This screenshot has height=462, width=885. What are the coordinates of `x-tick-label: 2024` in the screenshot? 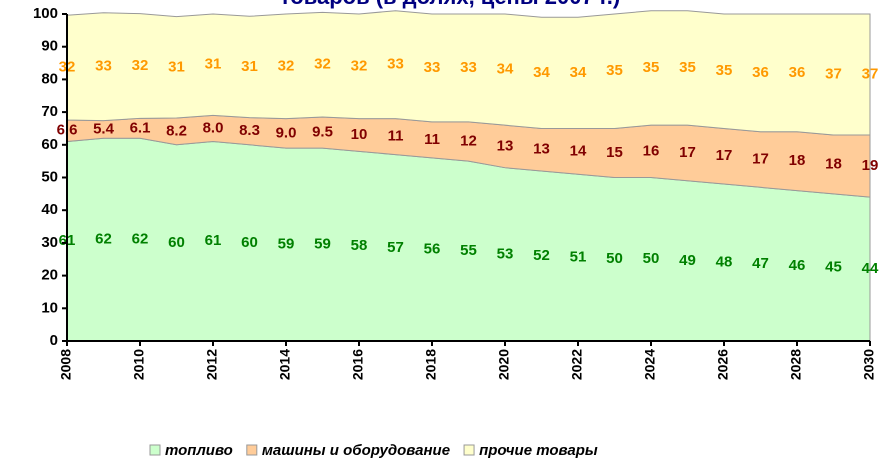 It's located at (650, 364).